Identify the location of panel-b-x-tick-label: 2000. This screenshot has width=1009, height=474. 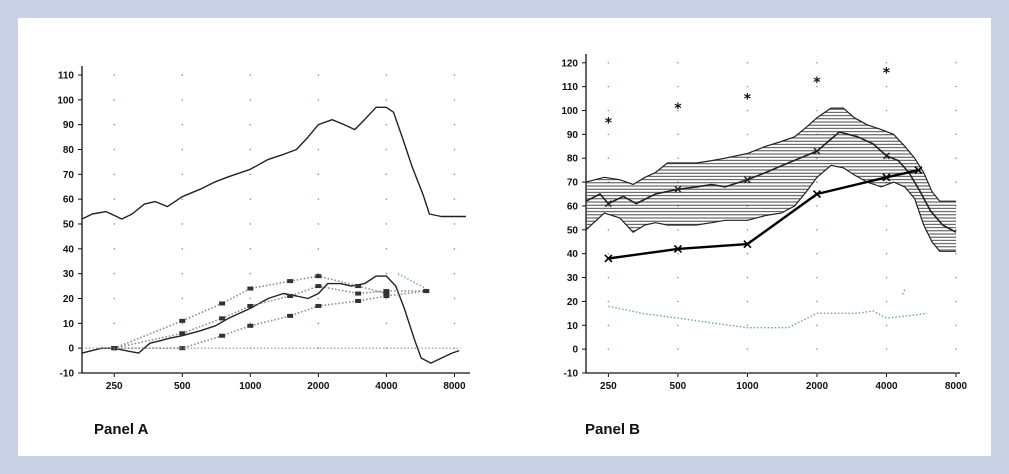
(817, 386).